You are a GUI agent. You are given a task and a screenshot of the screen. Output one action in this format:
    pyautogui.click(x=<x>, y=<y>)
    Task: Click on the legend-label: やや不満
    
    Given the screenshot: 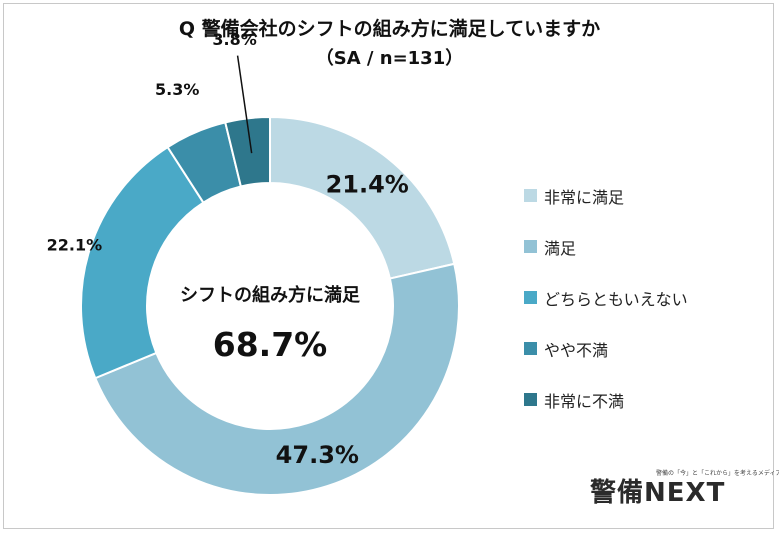 What is the action you would take?
    pyautogui.click(x=576, y=350)
    